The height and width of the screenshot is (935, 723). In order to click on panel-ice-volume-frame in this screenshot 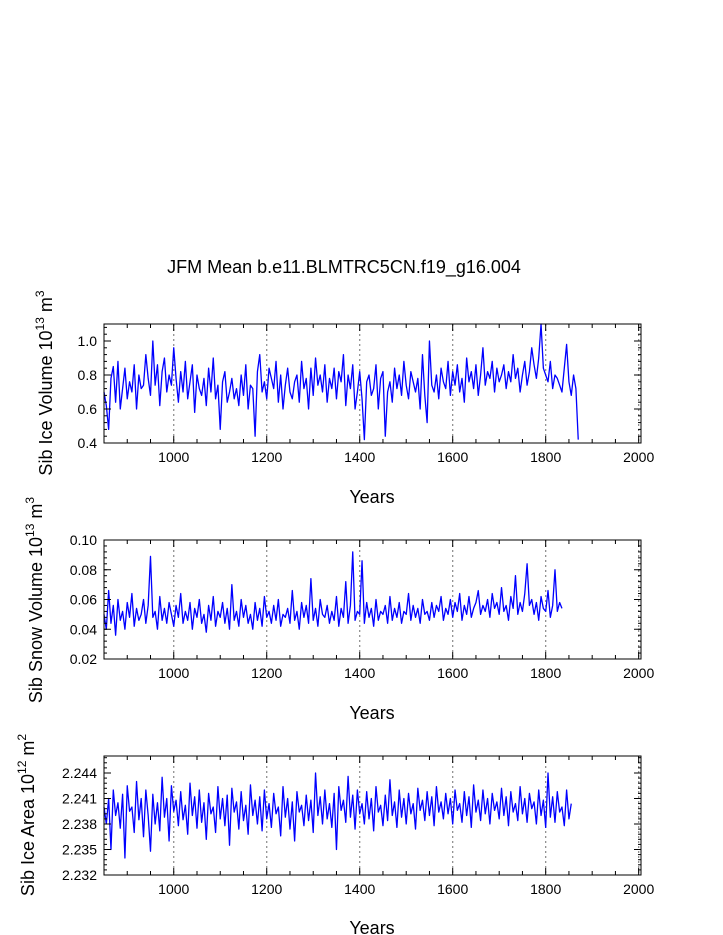, I will do `click(372, 383)`.